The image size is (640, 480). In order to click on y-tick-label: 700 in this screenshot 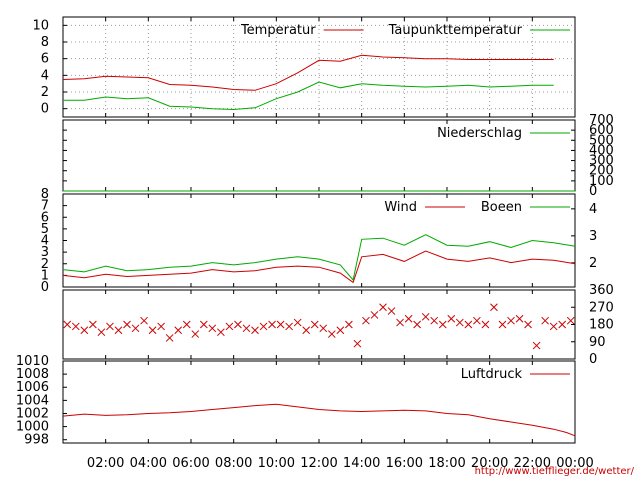, I will do `click(601, 120)`.